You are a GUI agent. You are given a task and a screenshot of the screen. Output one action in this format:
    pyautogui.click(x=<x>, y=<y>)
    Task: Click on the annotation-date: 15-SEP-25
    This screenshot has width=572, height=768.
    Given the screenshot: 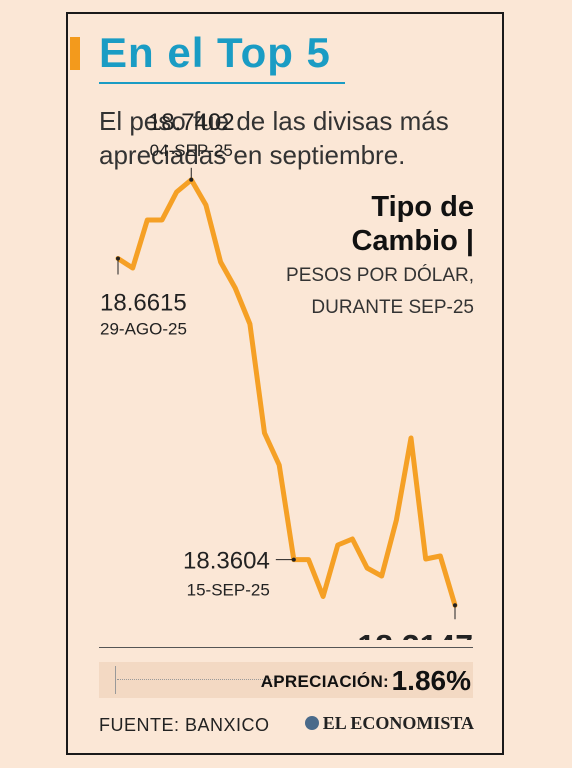 What is the action you would take?
    pyautogui.click(x=228, y=590)
    